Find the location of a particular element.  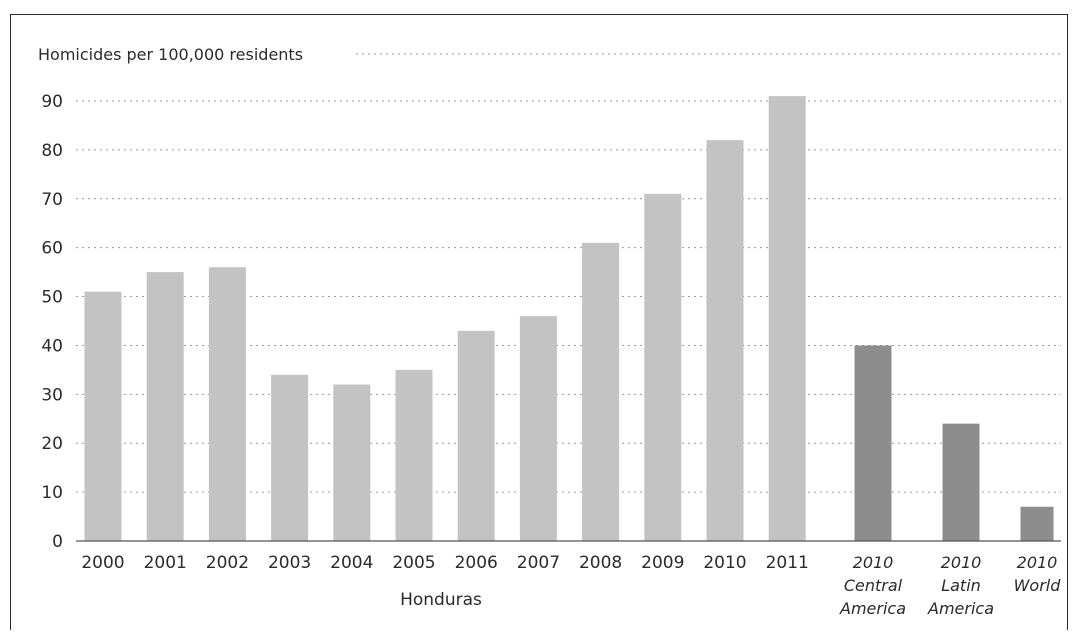

x-tick-label-2002: 2002 is located at coordinates (227, 563).